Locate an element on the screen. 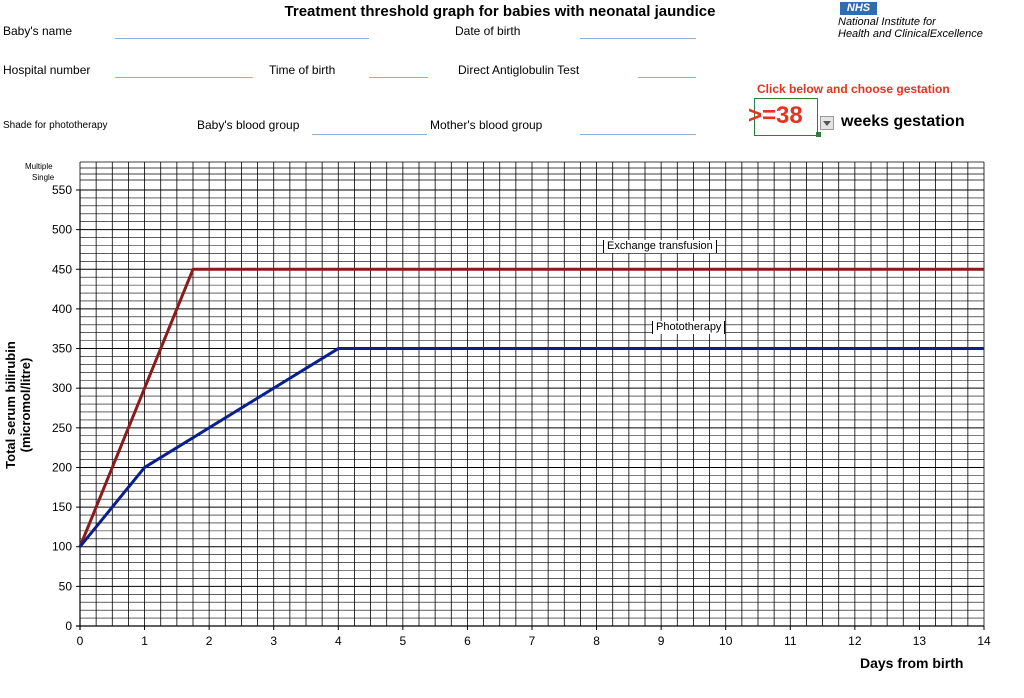 This screenshot has height=698, width=1024. x-tick-label: 14 is located at coordinates (984, 641).